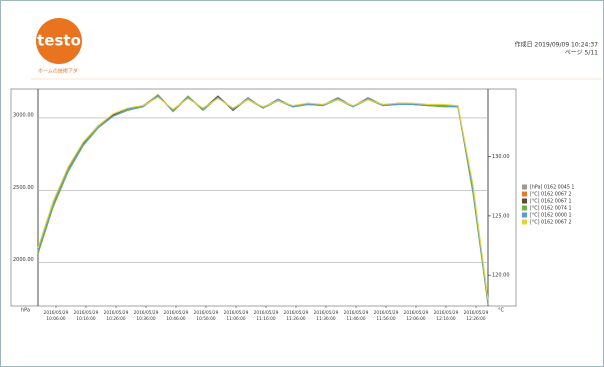  I want to click on x-tick-label: 2016/05/29 11:46:00, so click(356, 316).